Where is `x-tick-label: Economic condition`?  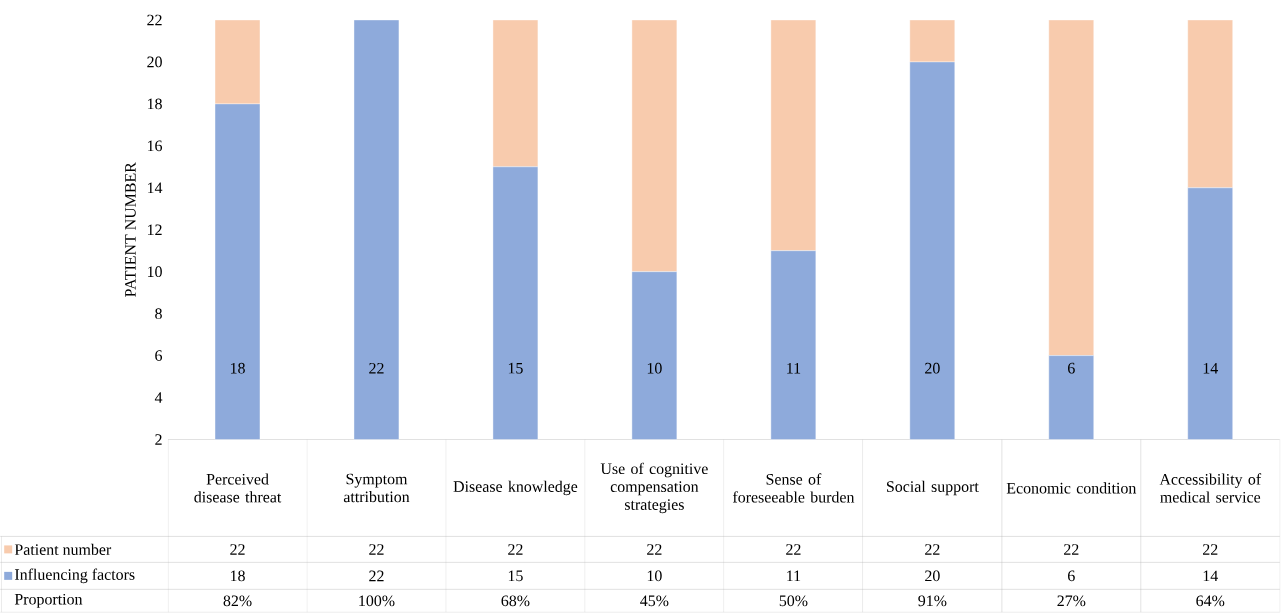
x-tick-label: Economic condition is located at coordinates (1071, 488).